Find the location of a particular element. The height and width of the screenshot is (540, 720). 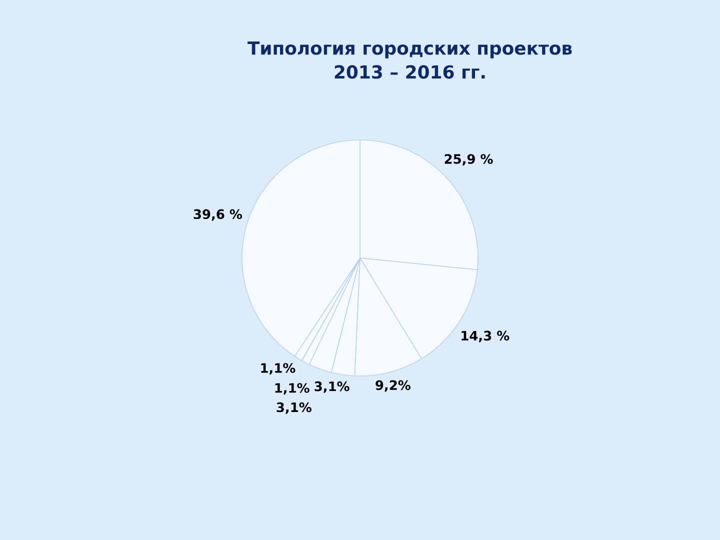

data-label: 39,6 % is located at coordinates (218, 215).